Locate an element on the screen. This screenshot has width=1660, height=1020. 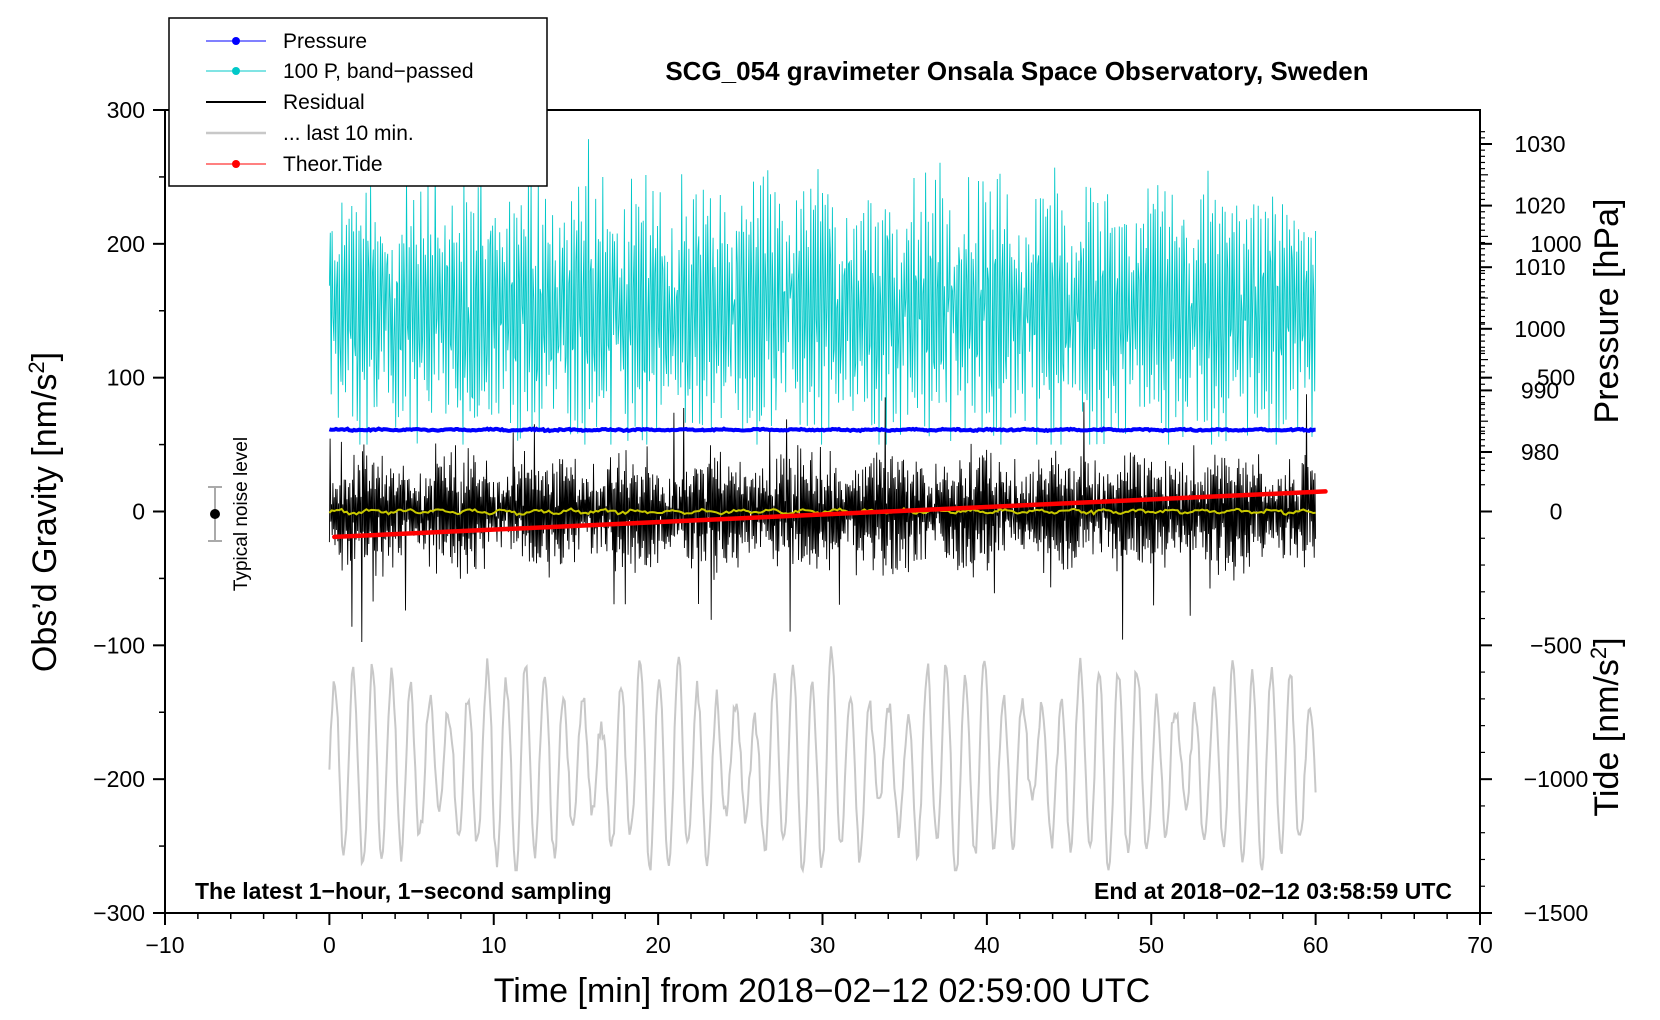
x-tick-label: 40 is located at coordinates (987, 945).